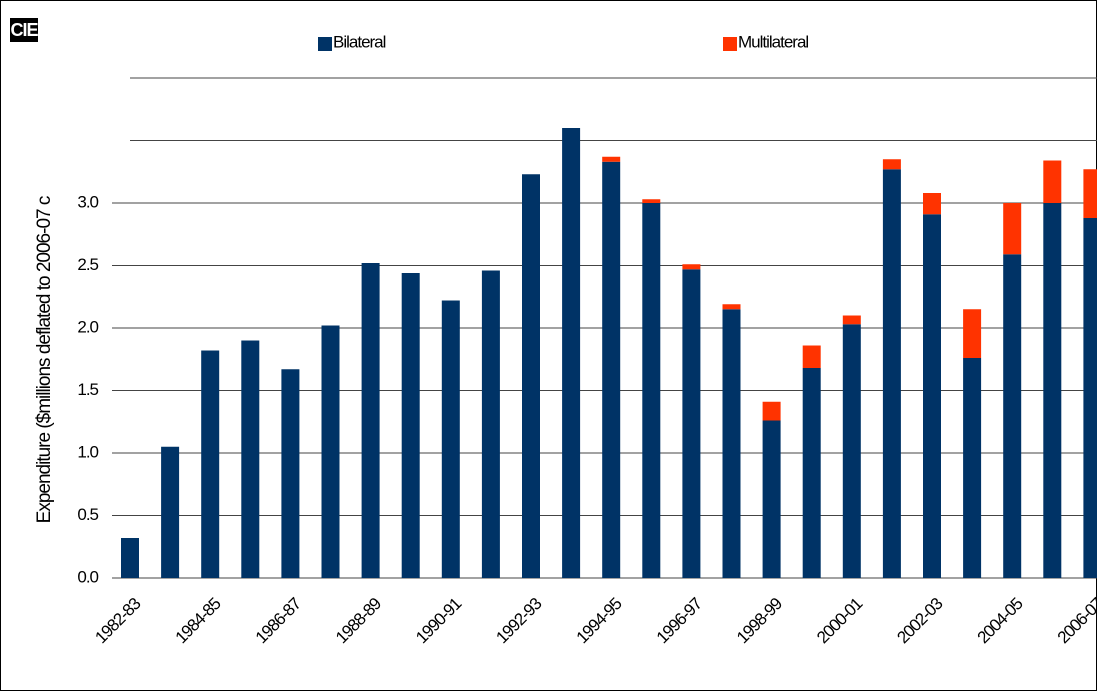  What do you see at coordinates (839, 620) in the screenshot?
I see `x-tick-label: 2000-01` at bounding box center [839, 620].